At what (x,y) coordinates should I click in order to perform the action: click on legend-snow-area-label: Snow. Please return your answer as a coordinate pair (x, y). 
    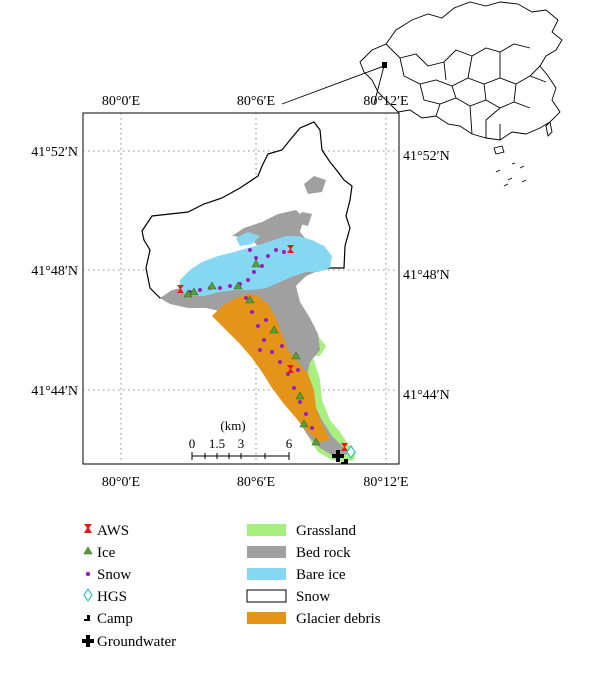
    Looking at the image, I should click on (313, 597).